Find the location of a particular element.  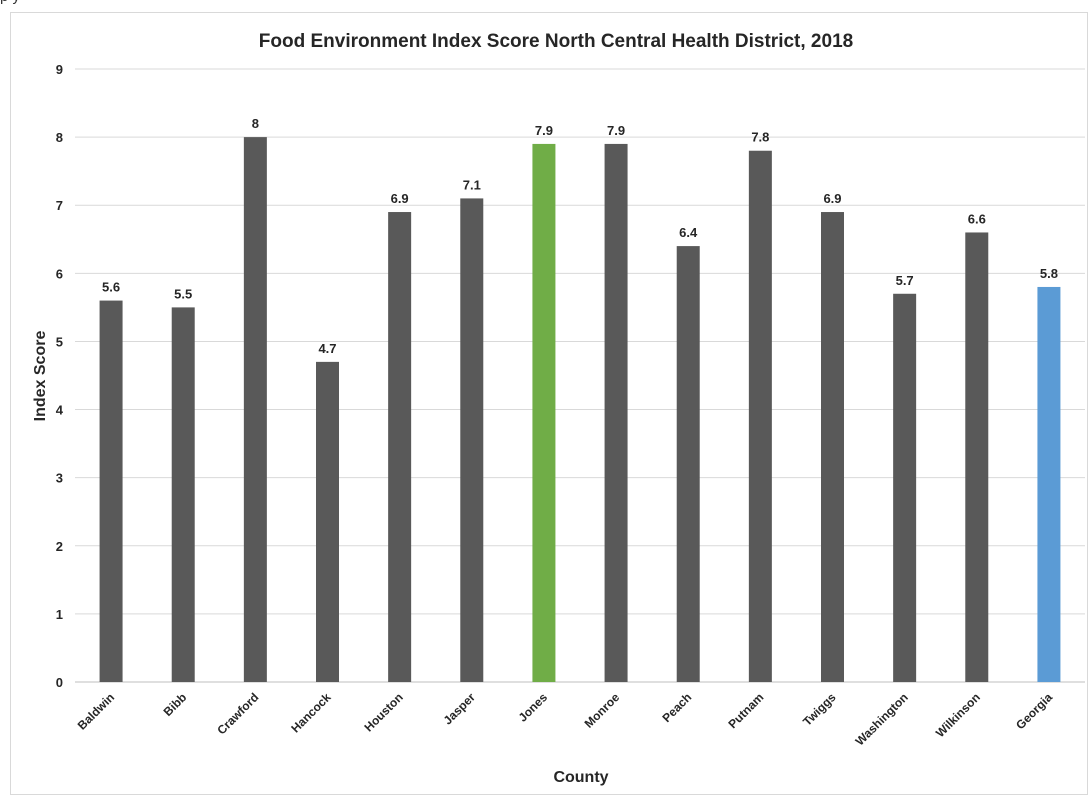

x-tick-label: Jones is located at coordinates (533, 707).